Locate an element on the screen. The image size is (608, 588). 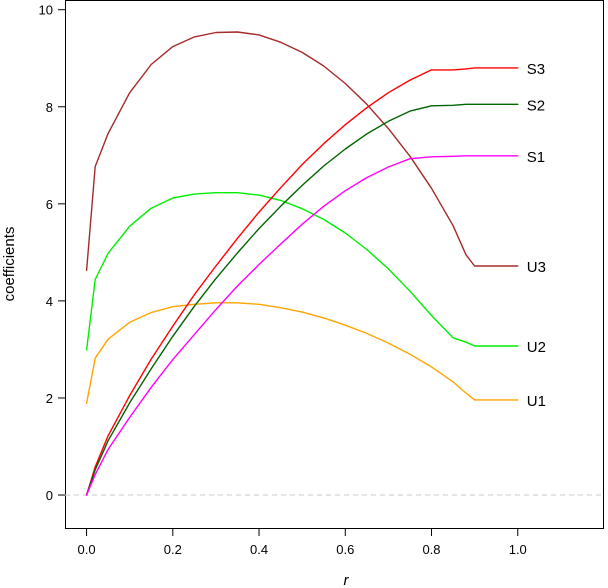
x-tick-label: 0.0 is located at coordinates (87, 549).